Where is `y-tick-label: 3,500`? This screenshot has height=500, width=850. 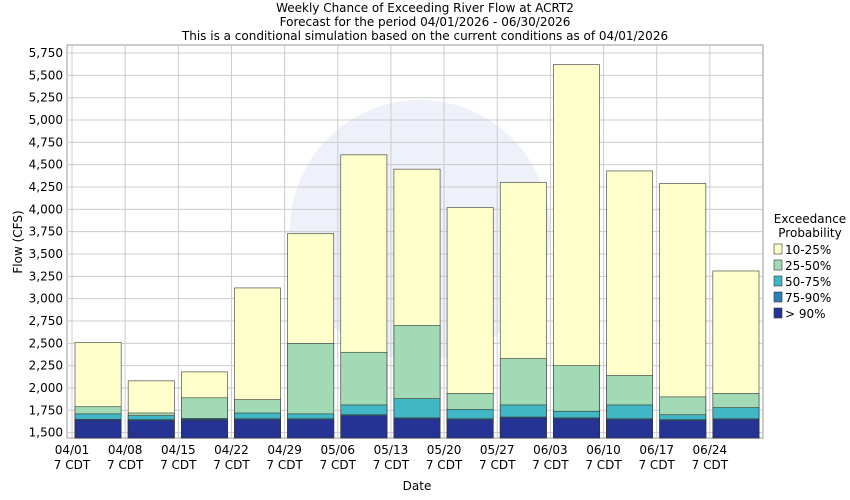 y-tick-label: 3,500 is located at coordinates (46, 254).